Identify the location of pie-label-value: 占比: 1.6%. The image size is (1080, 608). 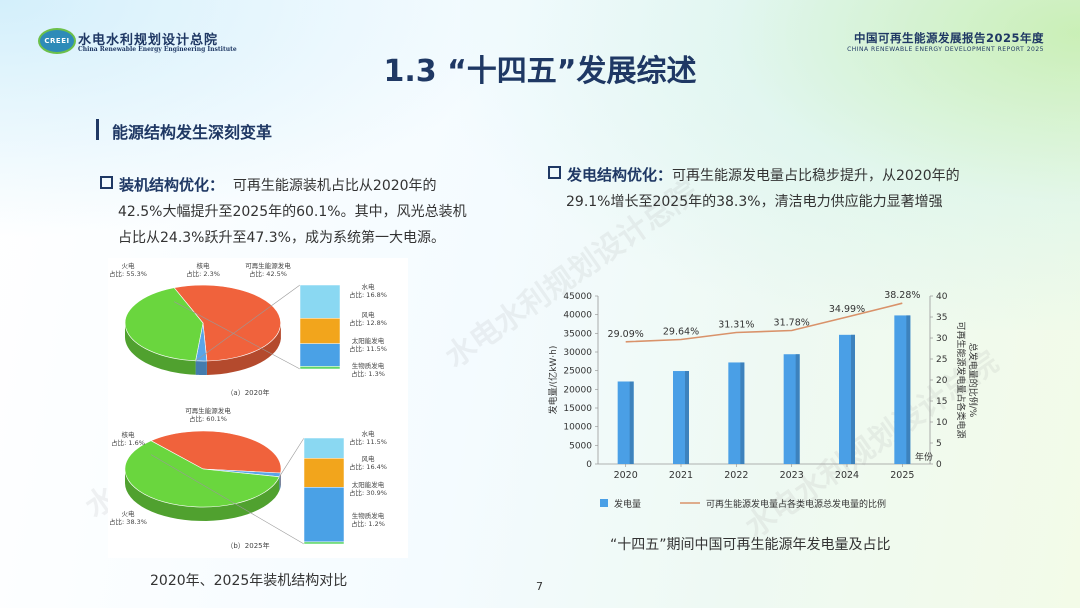
(128, 442).